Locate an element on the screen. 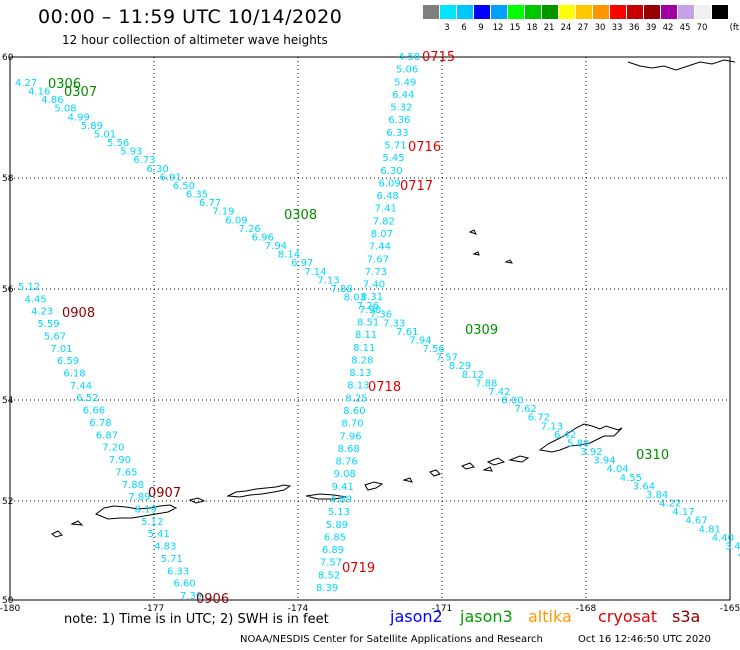 This screenshot has height=650, width=740. wave-height-value: 5.93 is located at coordinates (131, 152).